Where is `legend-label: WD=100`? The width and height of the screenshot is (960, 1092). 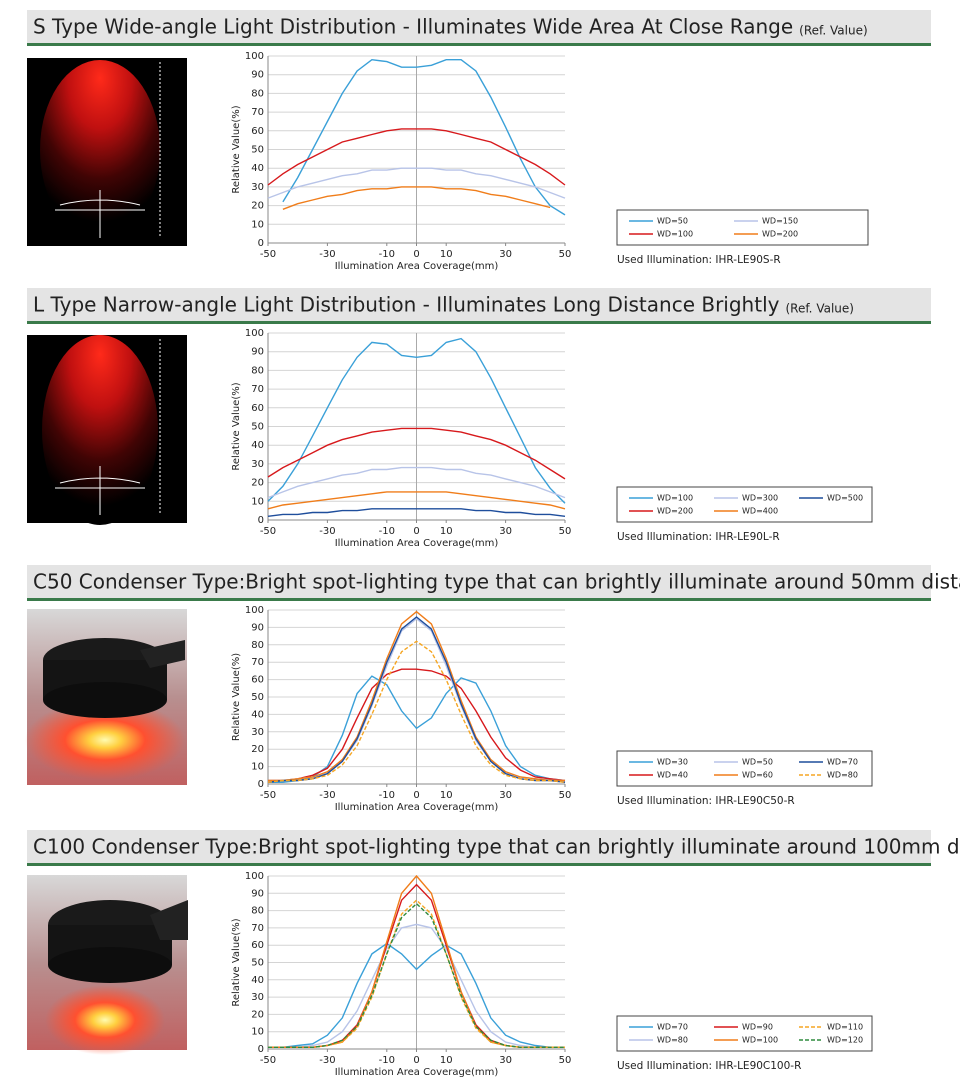
legend-label: WD=100 is located at coordinates (760, 1040).